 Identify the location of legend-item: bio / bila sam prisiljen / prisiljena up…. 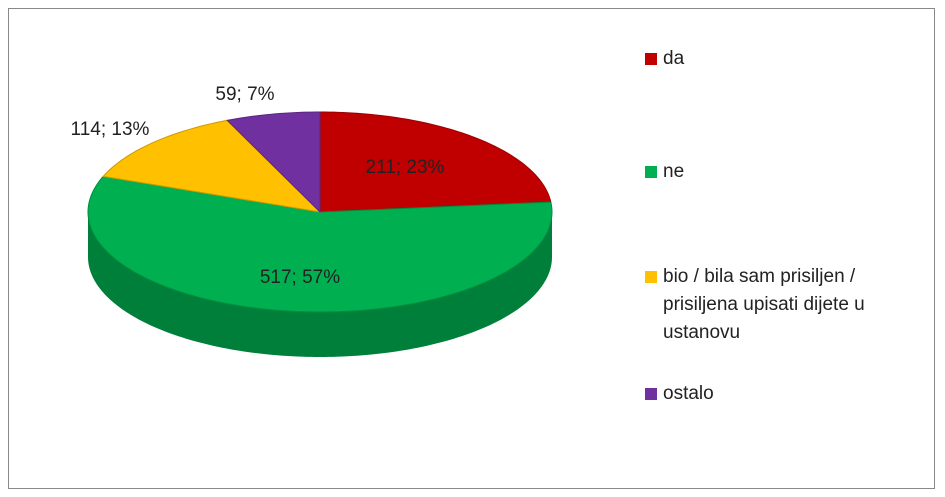
(790, 305).